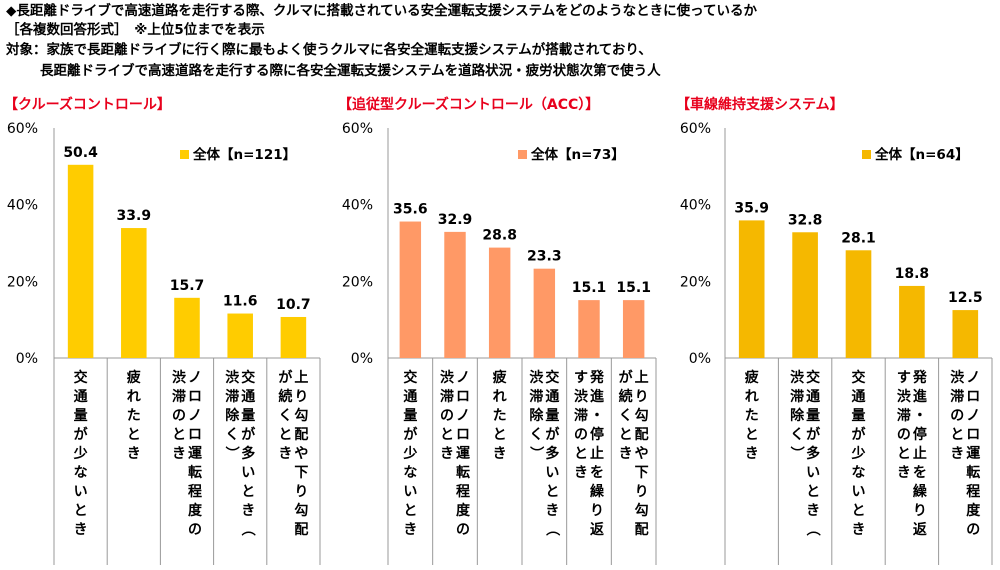 The width and height of the screenshot is (1000, 570). What do you see at coordinates (362, 359) in the screenshot?
I see `y-tick-label: 0%` at bounding box center [362, 359].